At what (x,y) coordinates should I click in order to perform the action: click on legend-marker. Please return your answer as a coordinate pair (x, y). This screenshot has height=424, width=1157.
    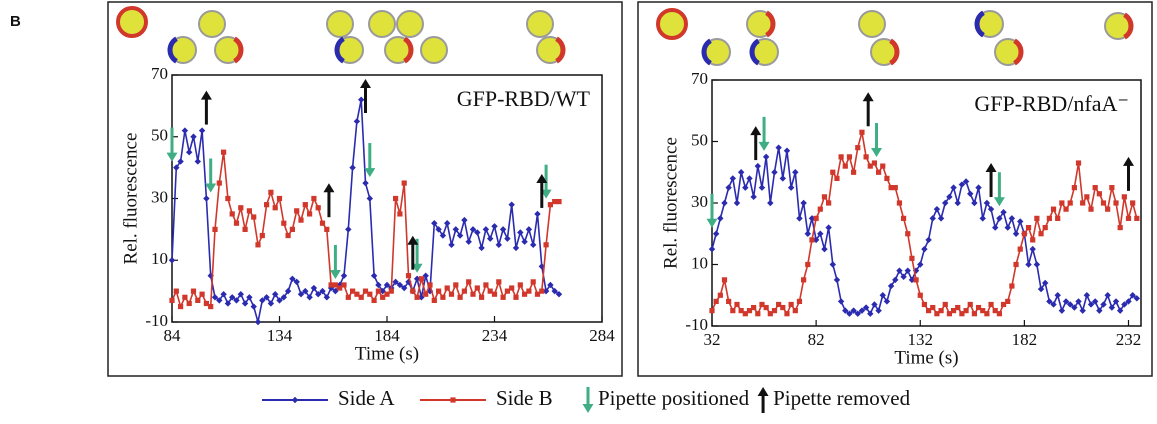
    Looking at the image, I should click on (295, 400).